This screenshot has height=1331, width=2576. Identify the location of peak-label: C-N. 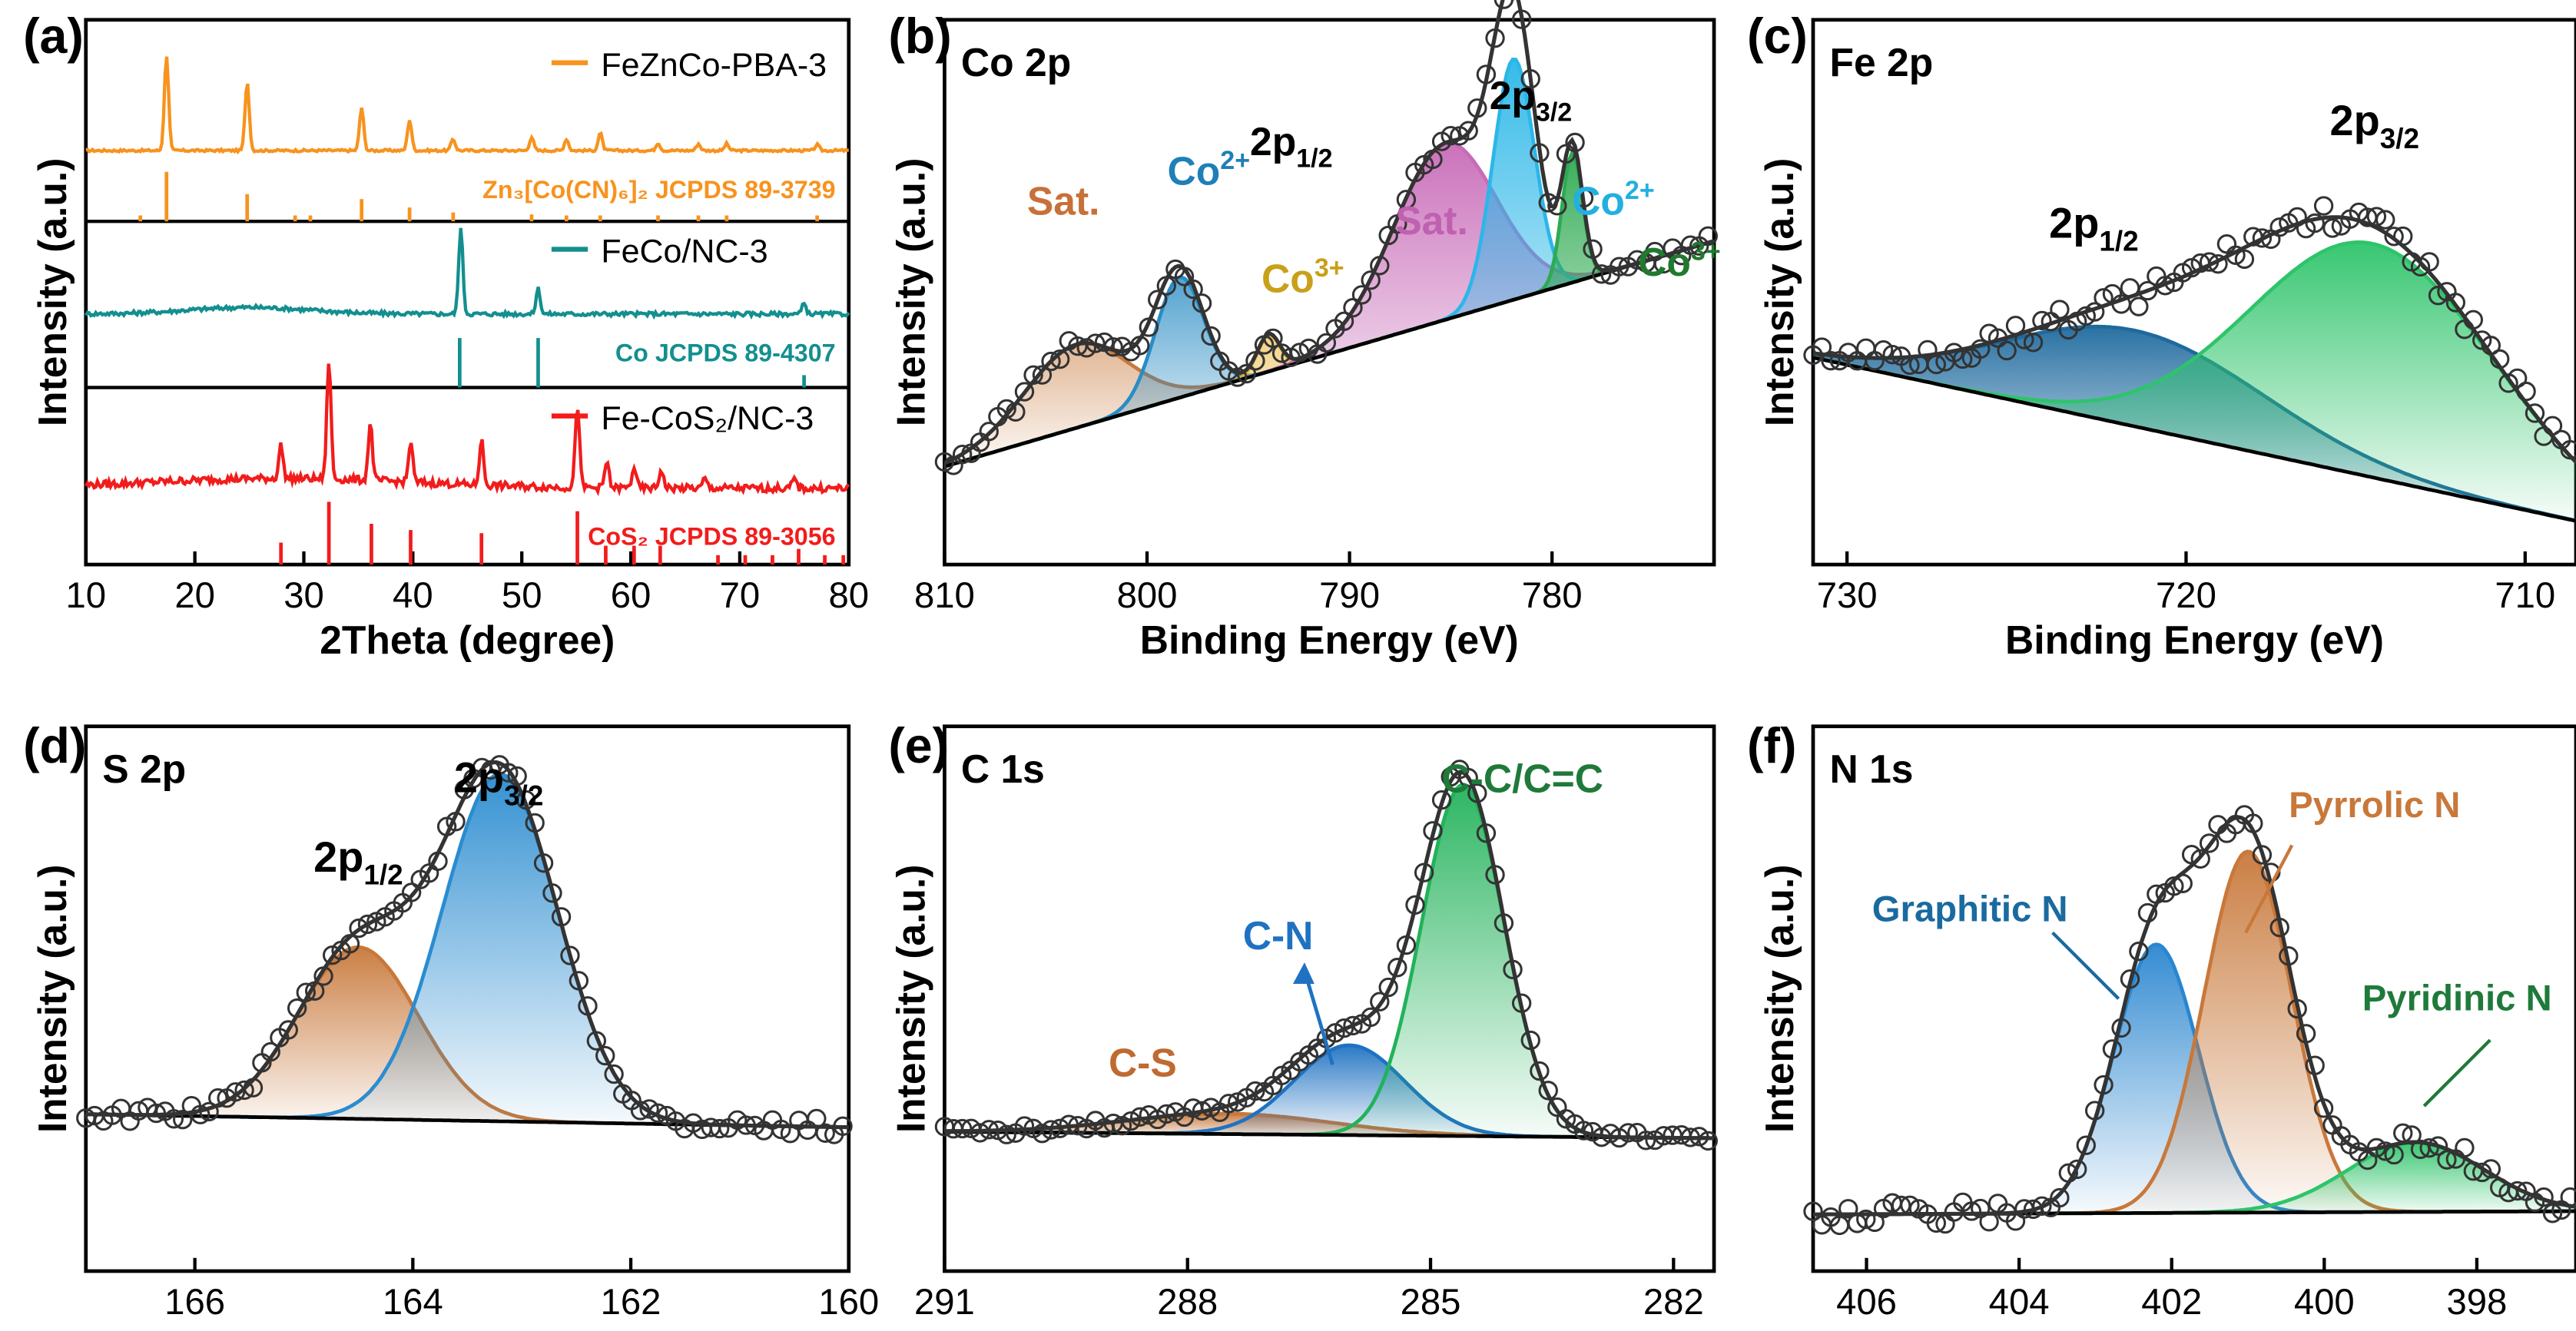
(1278, 936).